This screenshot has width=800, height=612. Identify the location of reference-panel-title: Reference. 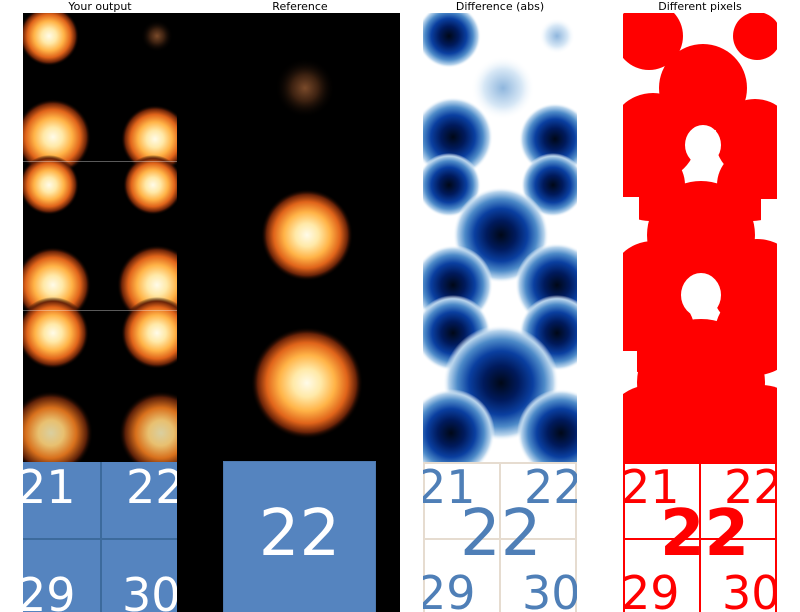
(300, 6).